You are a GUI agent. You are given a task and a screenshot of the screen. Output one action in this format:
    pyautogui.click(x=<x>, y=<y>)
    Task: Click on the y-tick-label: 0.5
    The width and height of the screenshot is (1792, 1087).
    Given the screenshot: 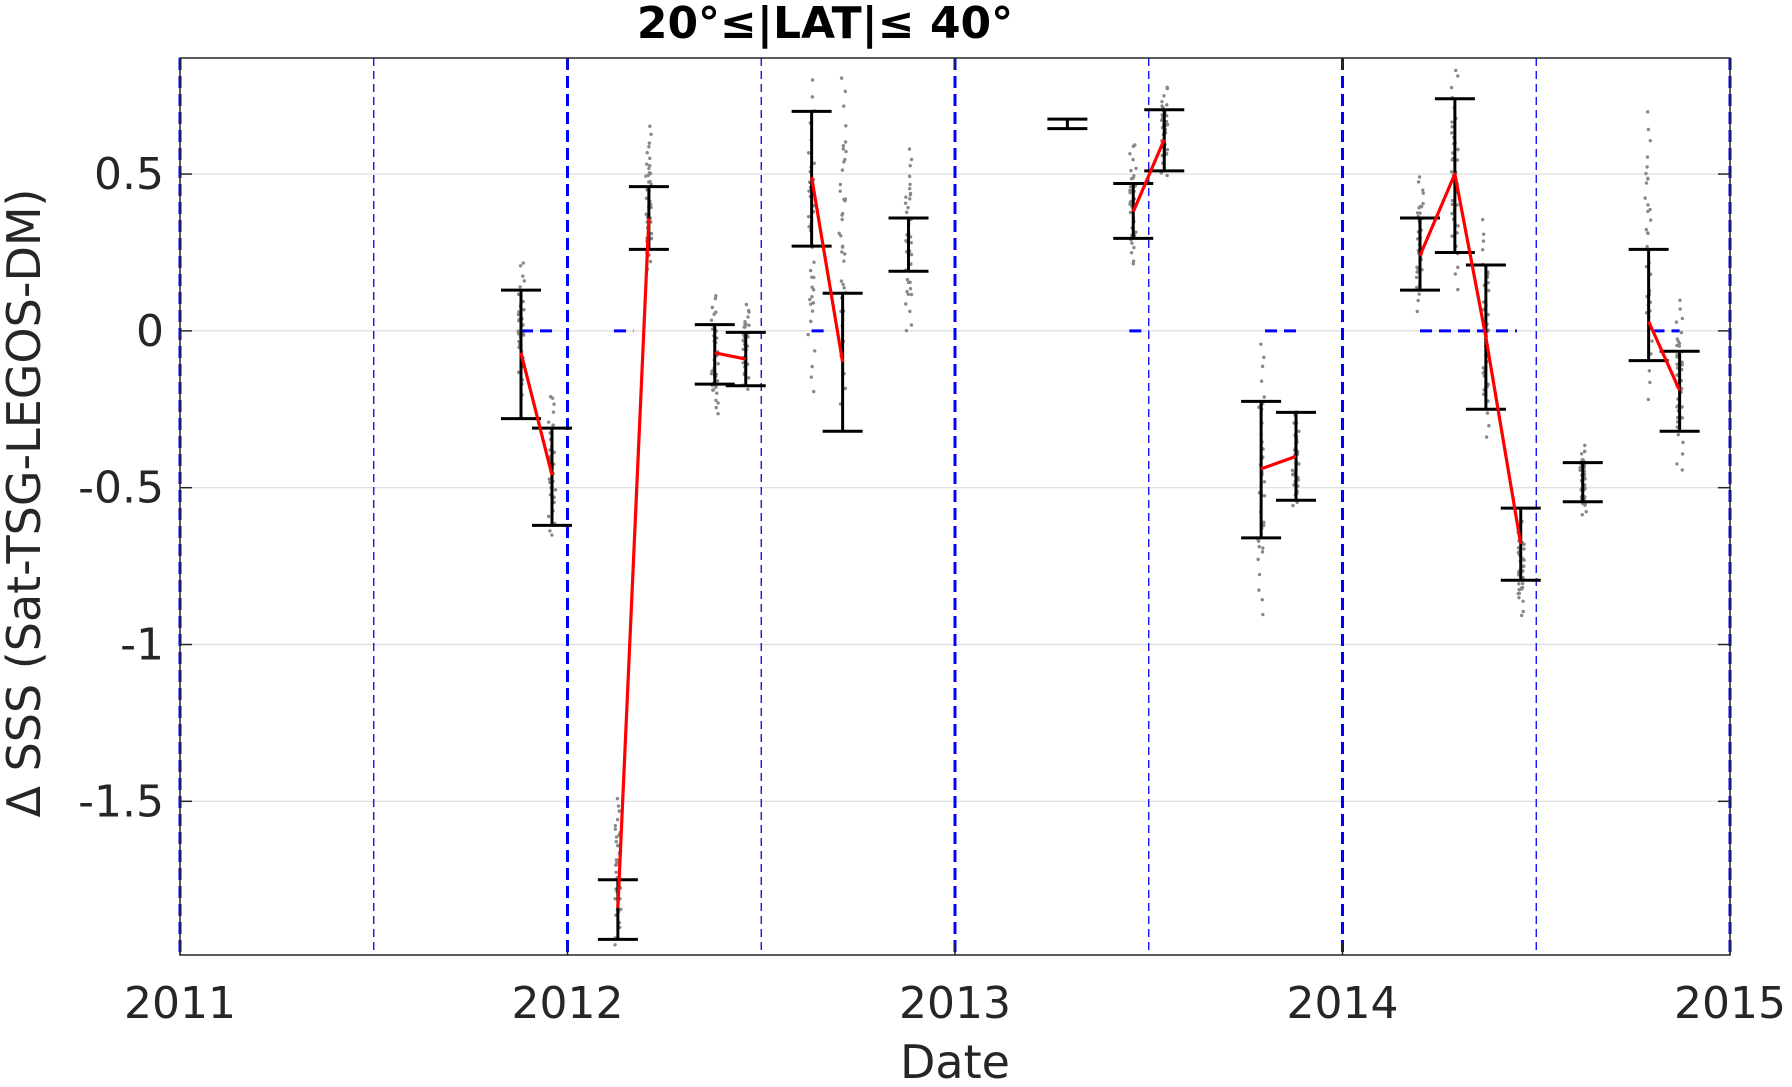 What is the action you would take?
    pyautogui.click(x=129, y=174)
    